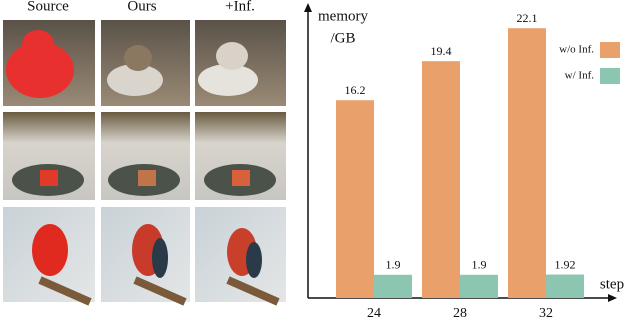 The width and height of the screenshot is (626, 333). Describe the element at coordinates (612, 284) in the screenshot. I see `x-axis-label: step` at that location.